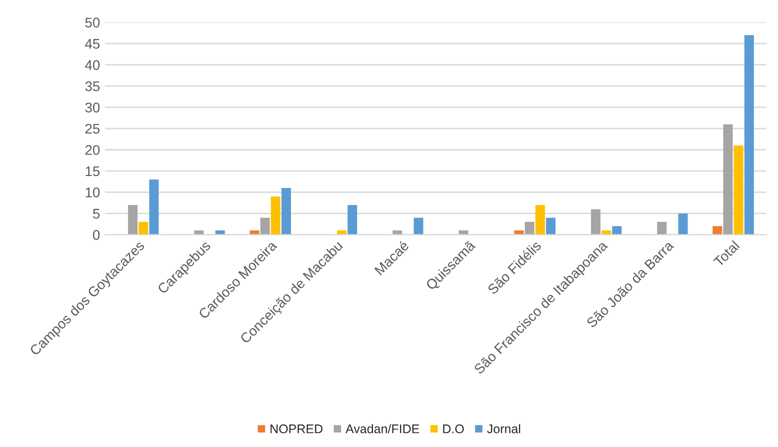  What do you see at coordinates (92, 23) in the screenshot?
I see `y-tick-label: 50` at bounding box center [92, 23].